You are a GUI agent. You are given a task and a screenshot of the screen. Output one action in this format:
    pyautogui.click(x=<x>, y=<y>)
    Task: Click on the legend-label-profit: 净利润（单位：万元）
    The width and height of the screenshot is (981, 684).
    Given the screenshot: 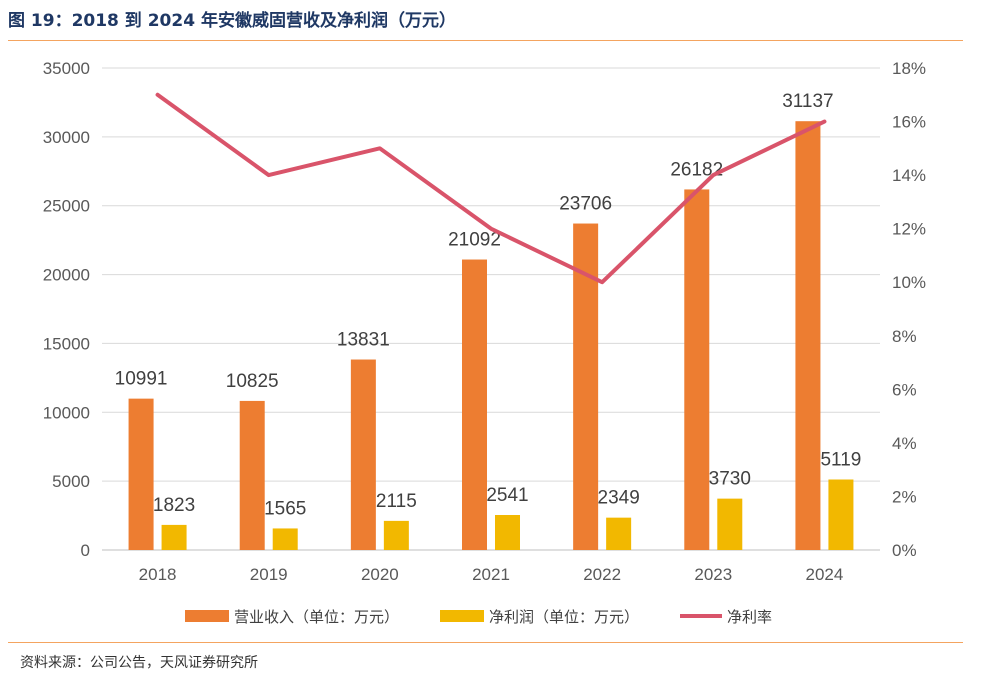 What is the action you would take?
    pyautogui.click(x=564, y=617)
    